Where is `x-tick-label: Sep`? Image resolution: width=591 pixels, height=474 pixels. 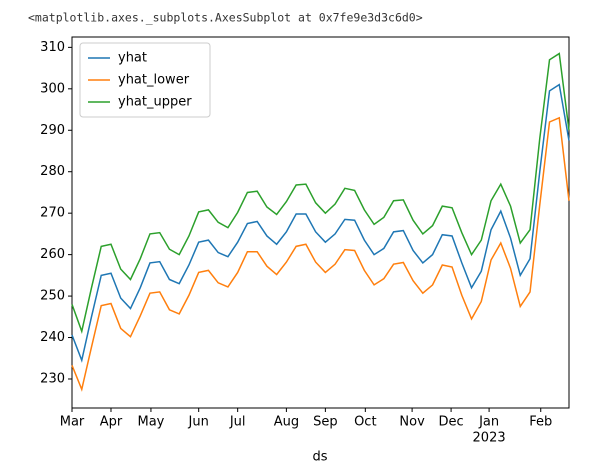 x-tick-label: Sep is located at coordinates (325, 422).